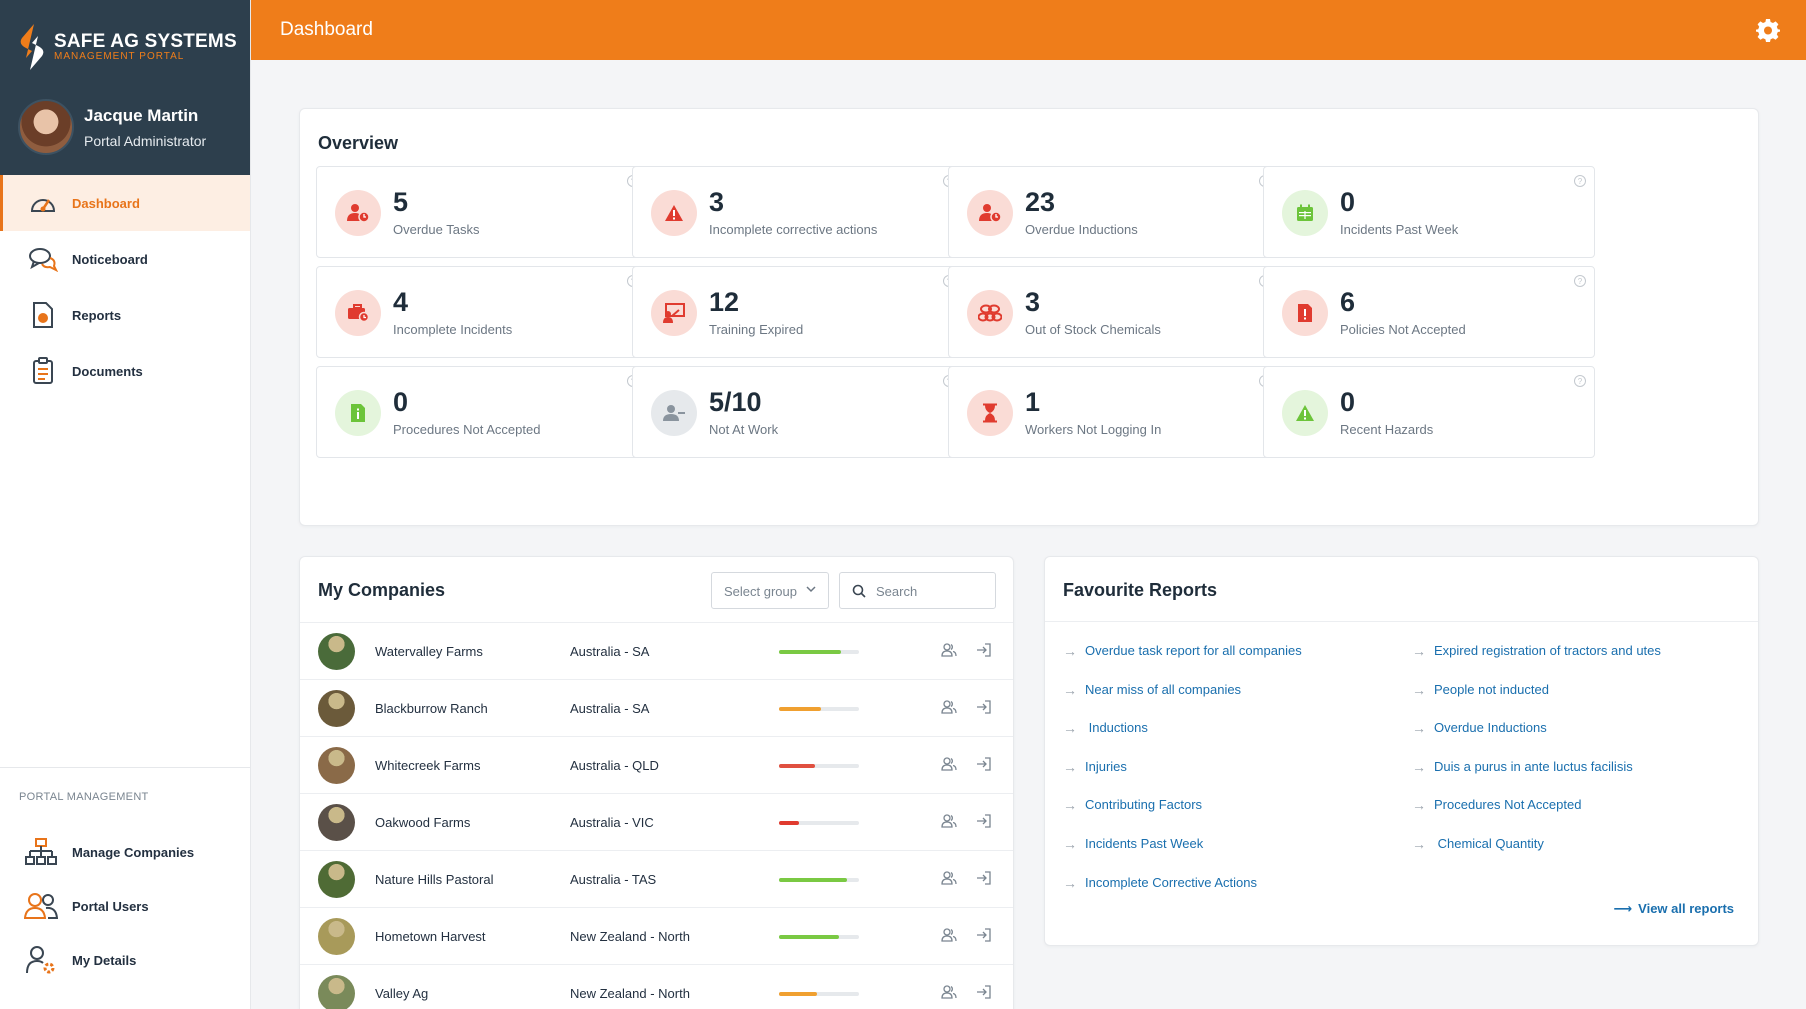 The height and width of the screenshot is (1009, 1806). I want to click on tile-label: Workers Not Logging In, so click(1093, 429).